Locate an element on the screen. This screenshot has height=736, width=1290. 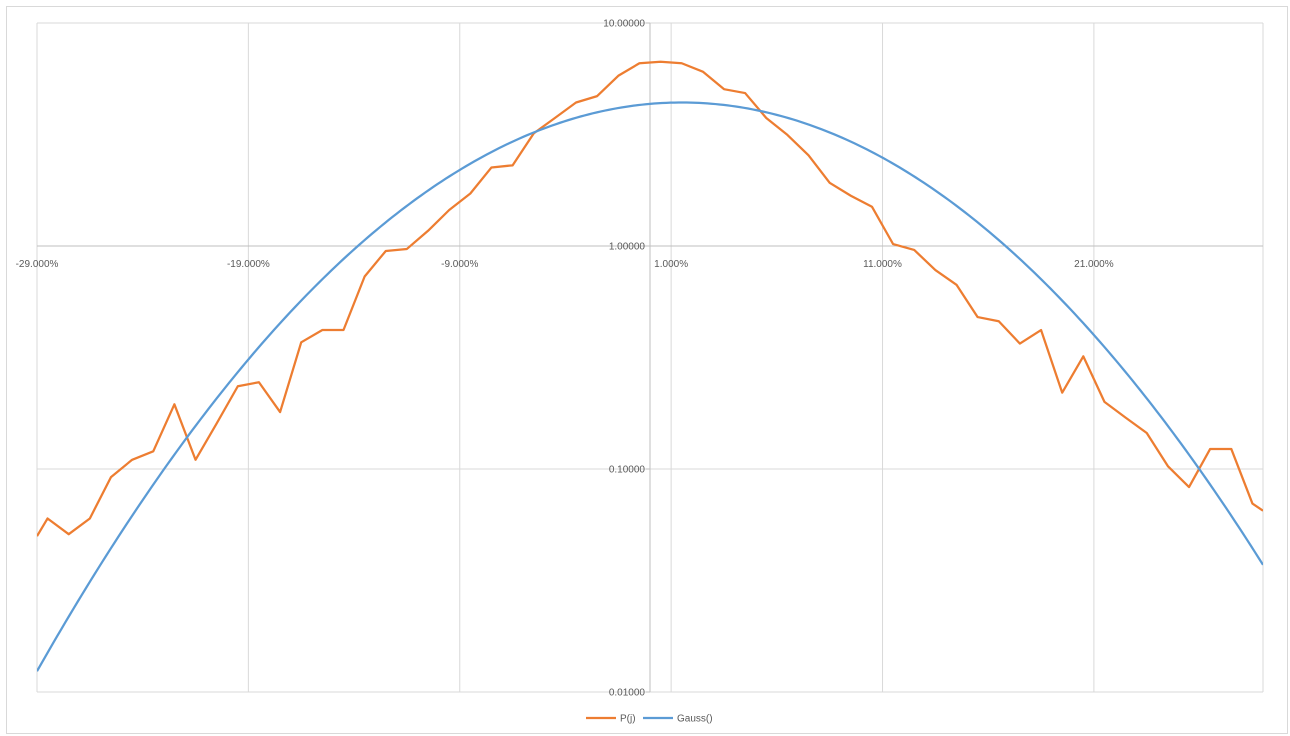
y-tick-label: 0.10000 is located at coordinates (627, 470).